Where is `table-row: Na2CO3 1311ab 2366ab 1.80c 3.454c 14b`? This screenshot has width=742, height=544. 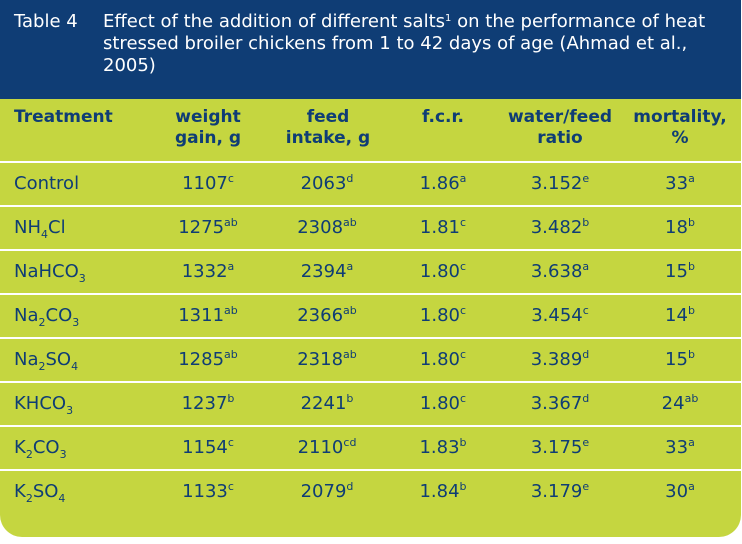
table-row: Na2CO3 1311ab 2366ab 1.80c 3.454c 14b is located at coordinates (370, 316).